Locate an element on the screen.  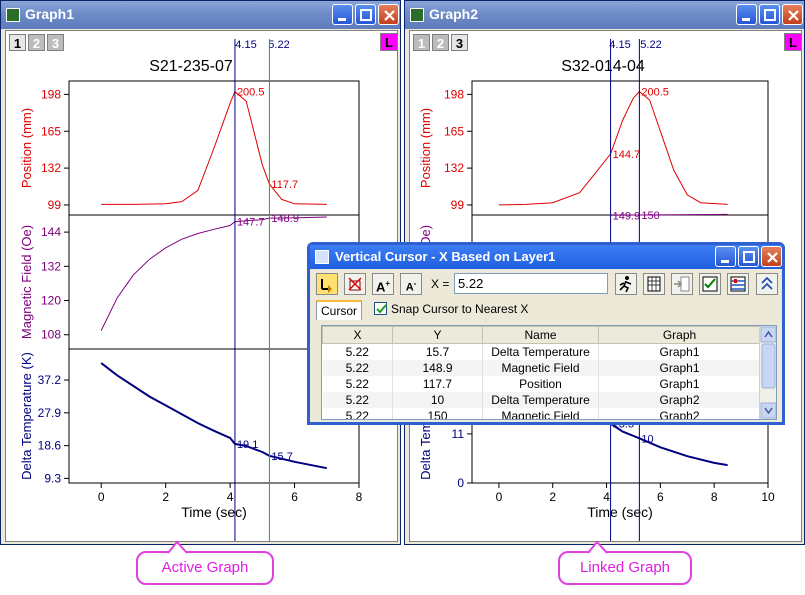
plot-title: S32-014-04 is located at coordinates (603, 66).